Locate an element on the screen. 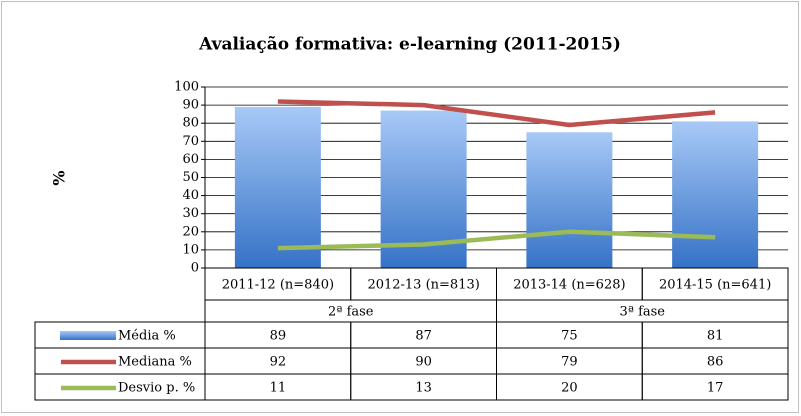  table-value: 89 is located at coordinates (278, 336).